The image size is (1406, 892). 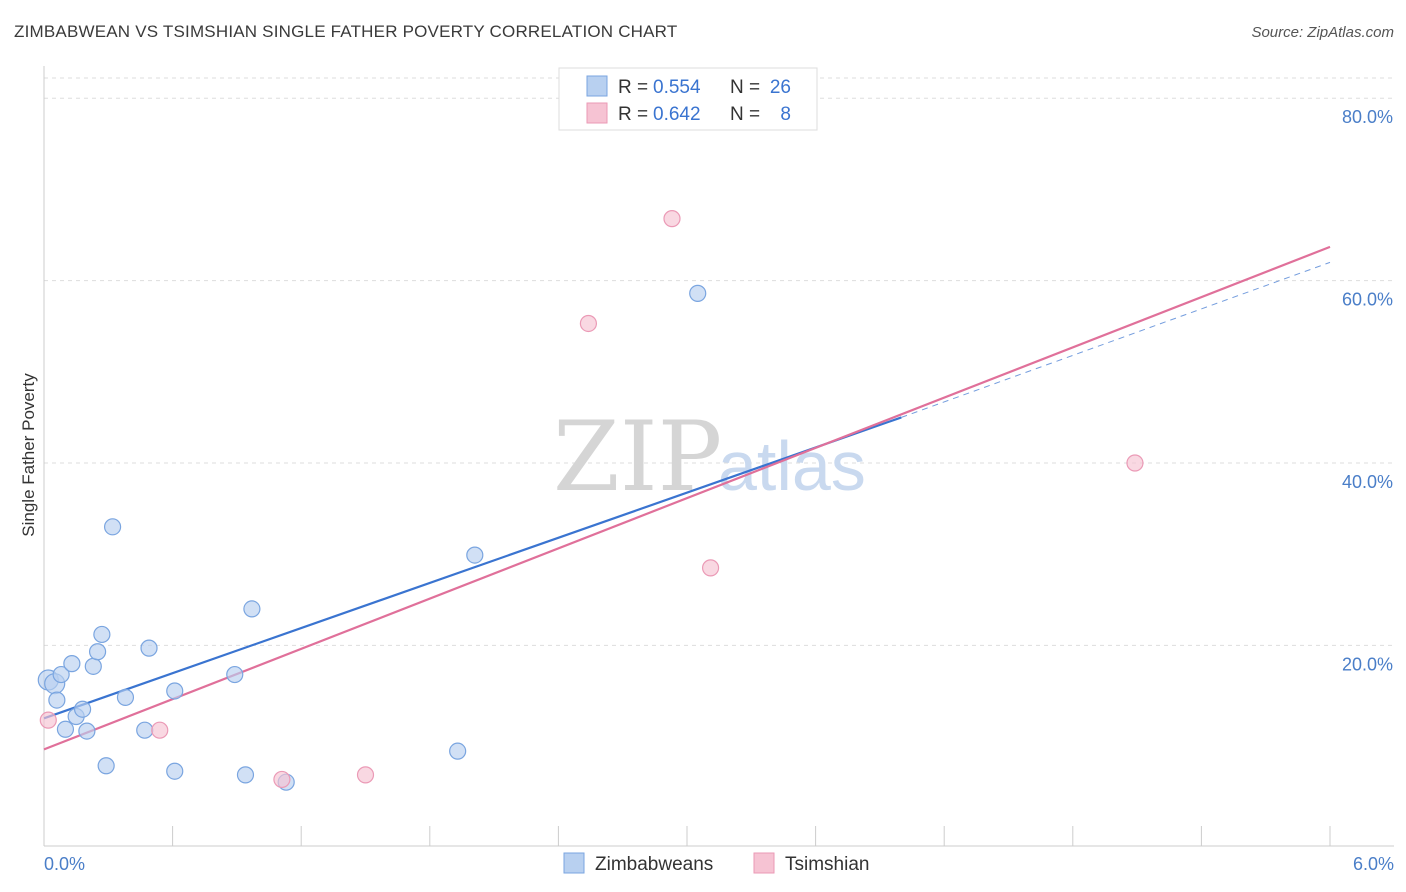 What do you see at coordinates (677, 114) in the screenshot?
I see `legend-r-value-2: 0.642` at bounding box center [677, 114].